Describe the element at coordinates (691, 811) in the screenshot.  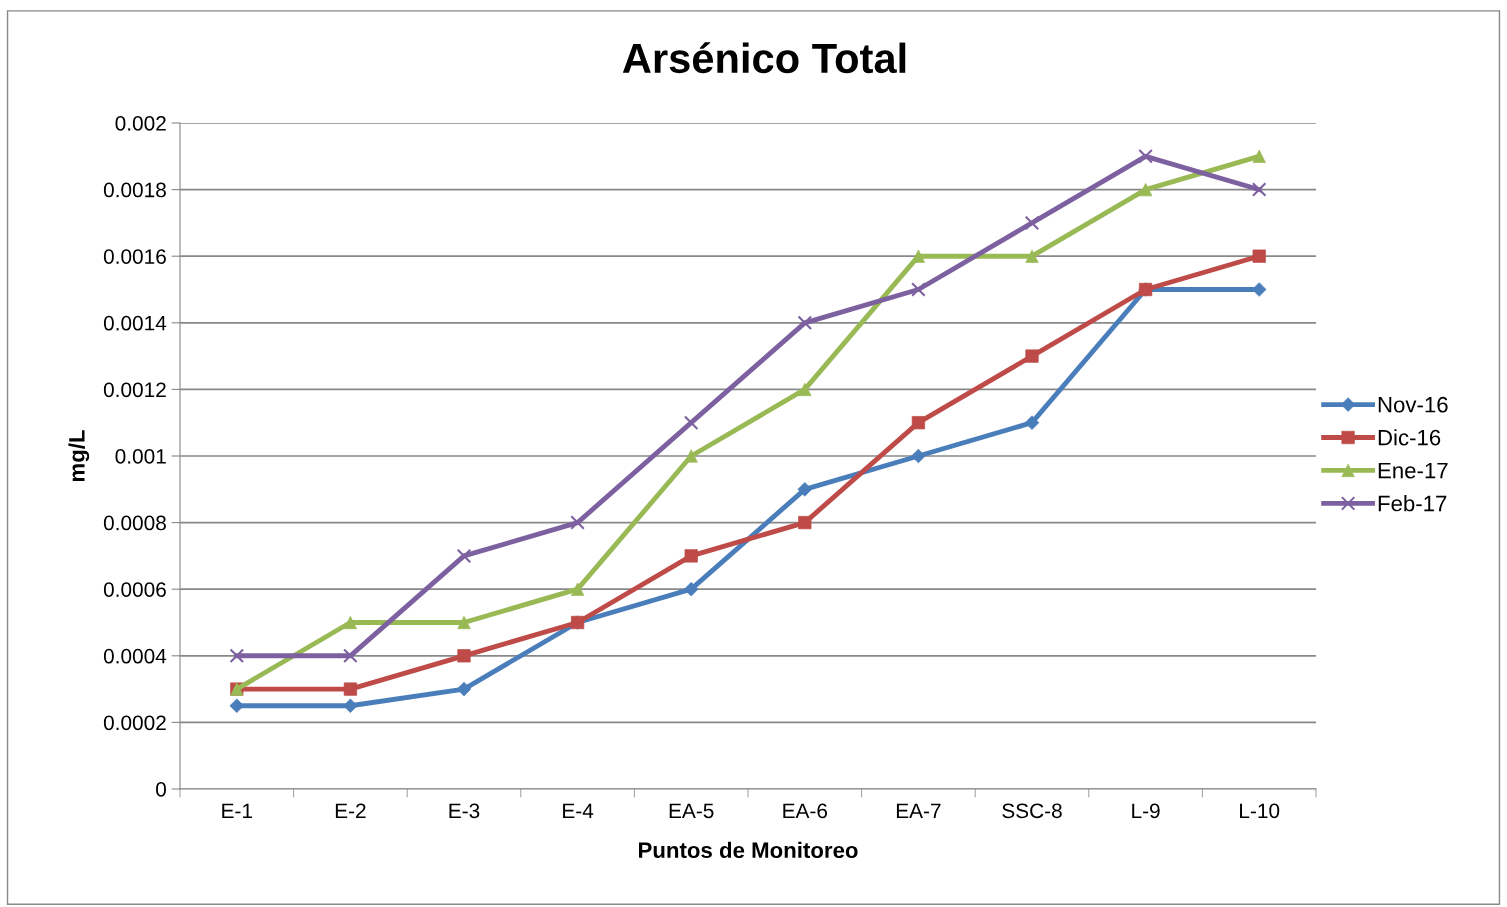
I see `x-tick-label: EA-5` at that location.